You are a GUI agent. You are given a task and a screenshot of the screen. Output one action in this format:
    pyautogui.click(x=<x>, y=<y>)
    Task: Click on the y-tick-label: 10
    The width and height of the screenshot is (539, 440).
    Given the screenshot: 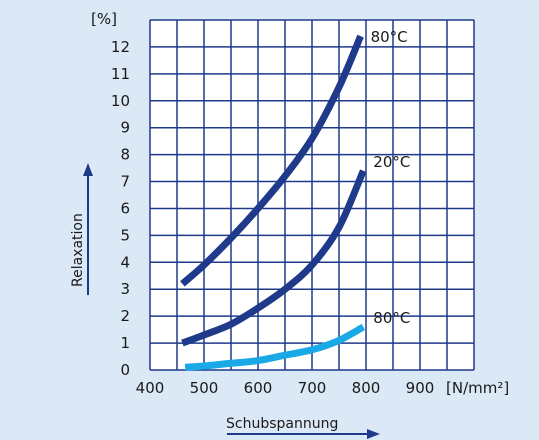 What is the action you would take?
    pyautogui.click(x=120, y=101)
    